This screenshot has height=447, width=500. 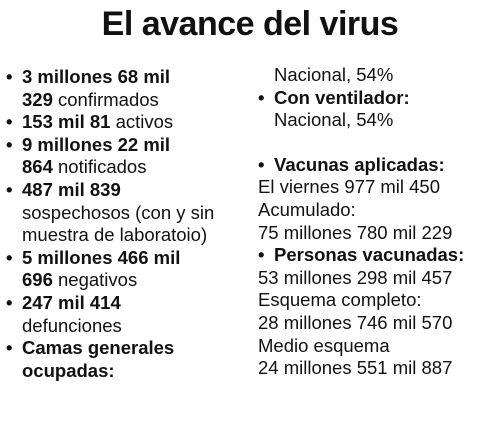 What do you see at coordinates (105, 99) in the screenshot?
I see `confirmados-label: confirmados` at bounding box center [105, 99].